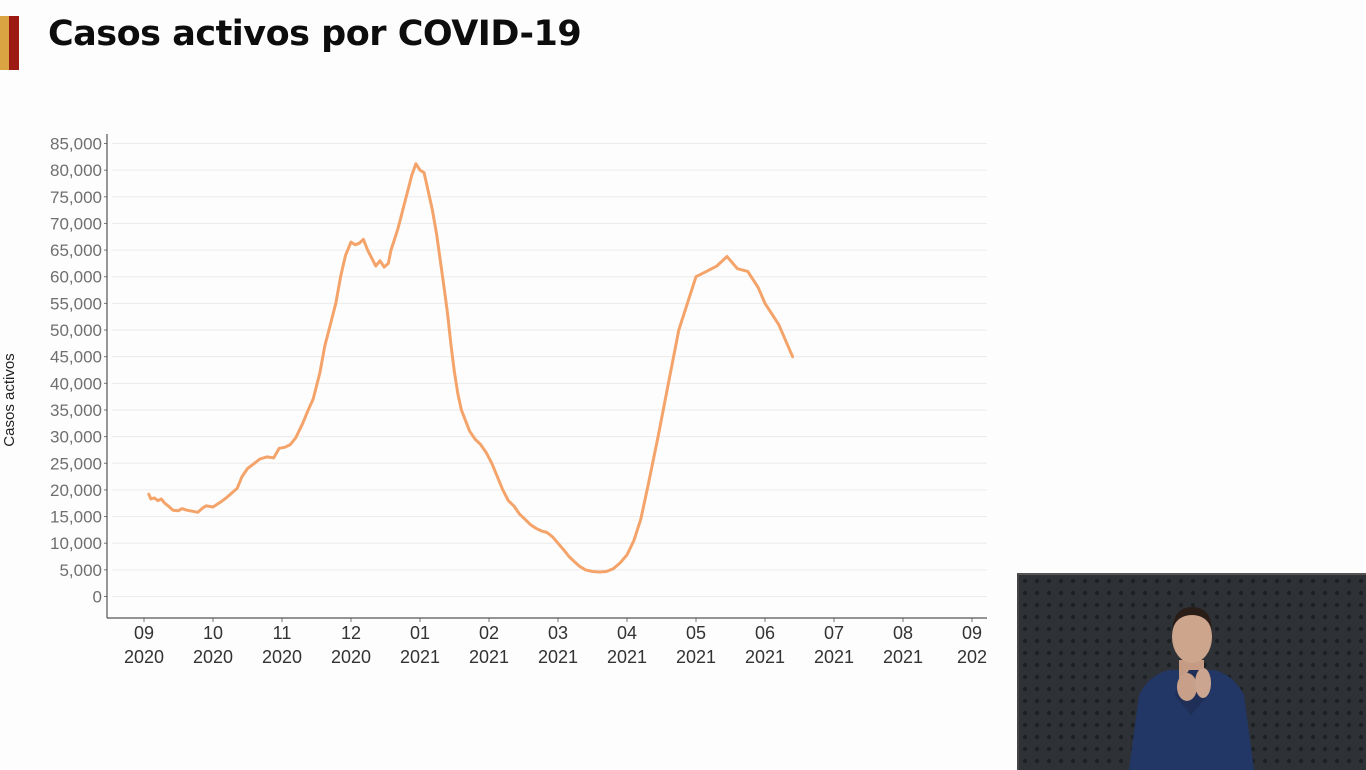 This screenshot has width=1366, height=770. I want to click on y-tick-label: 20,000, so click(76, 490).